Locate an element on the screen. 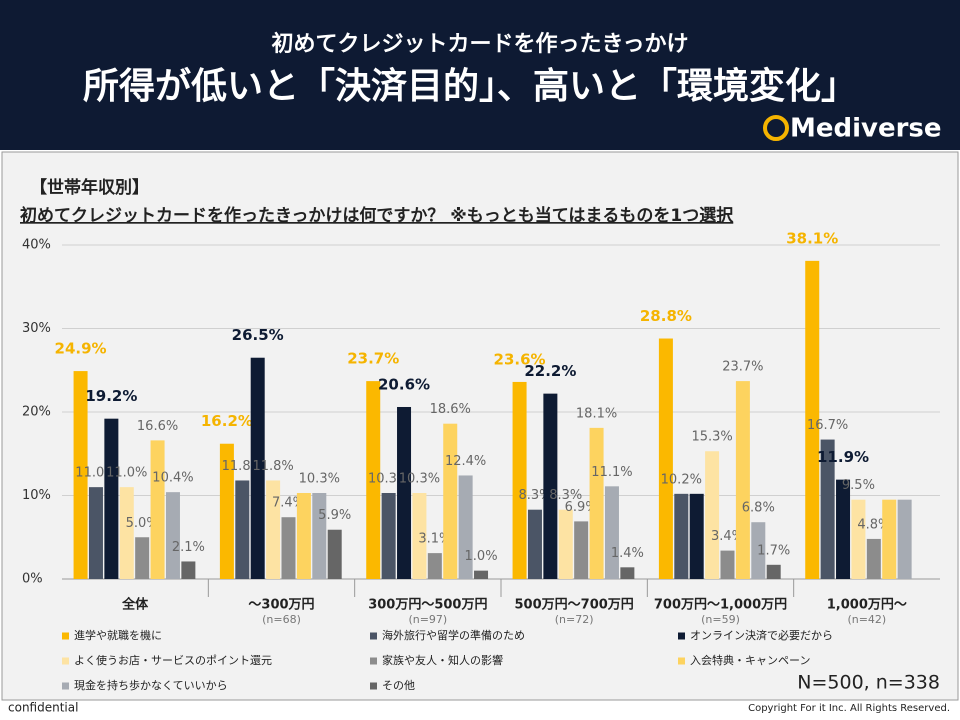 Image resolution: width=960 pixels, height=720 pixels. y-tick-label: 20% is located at coordinates (36, 412).